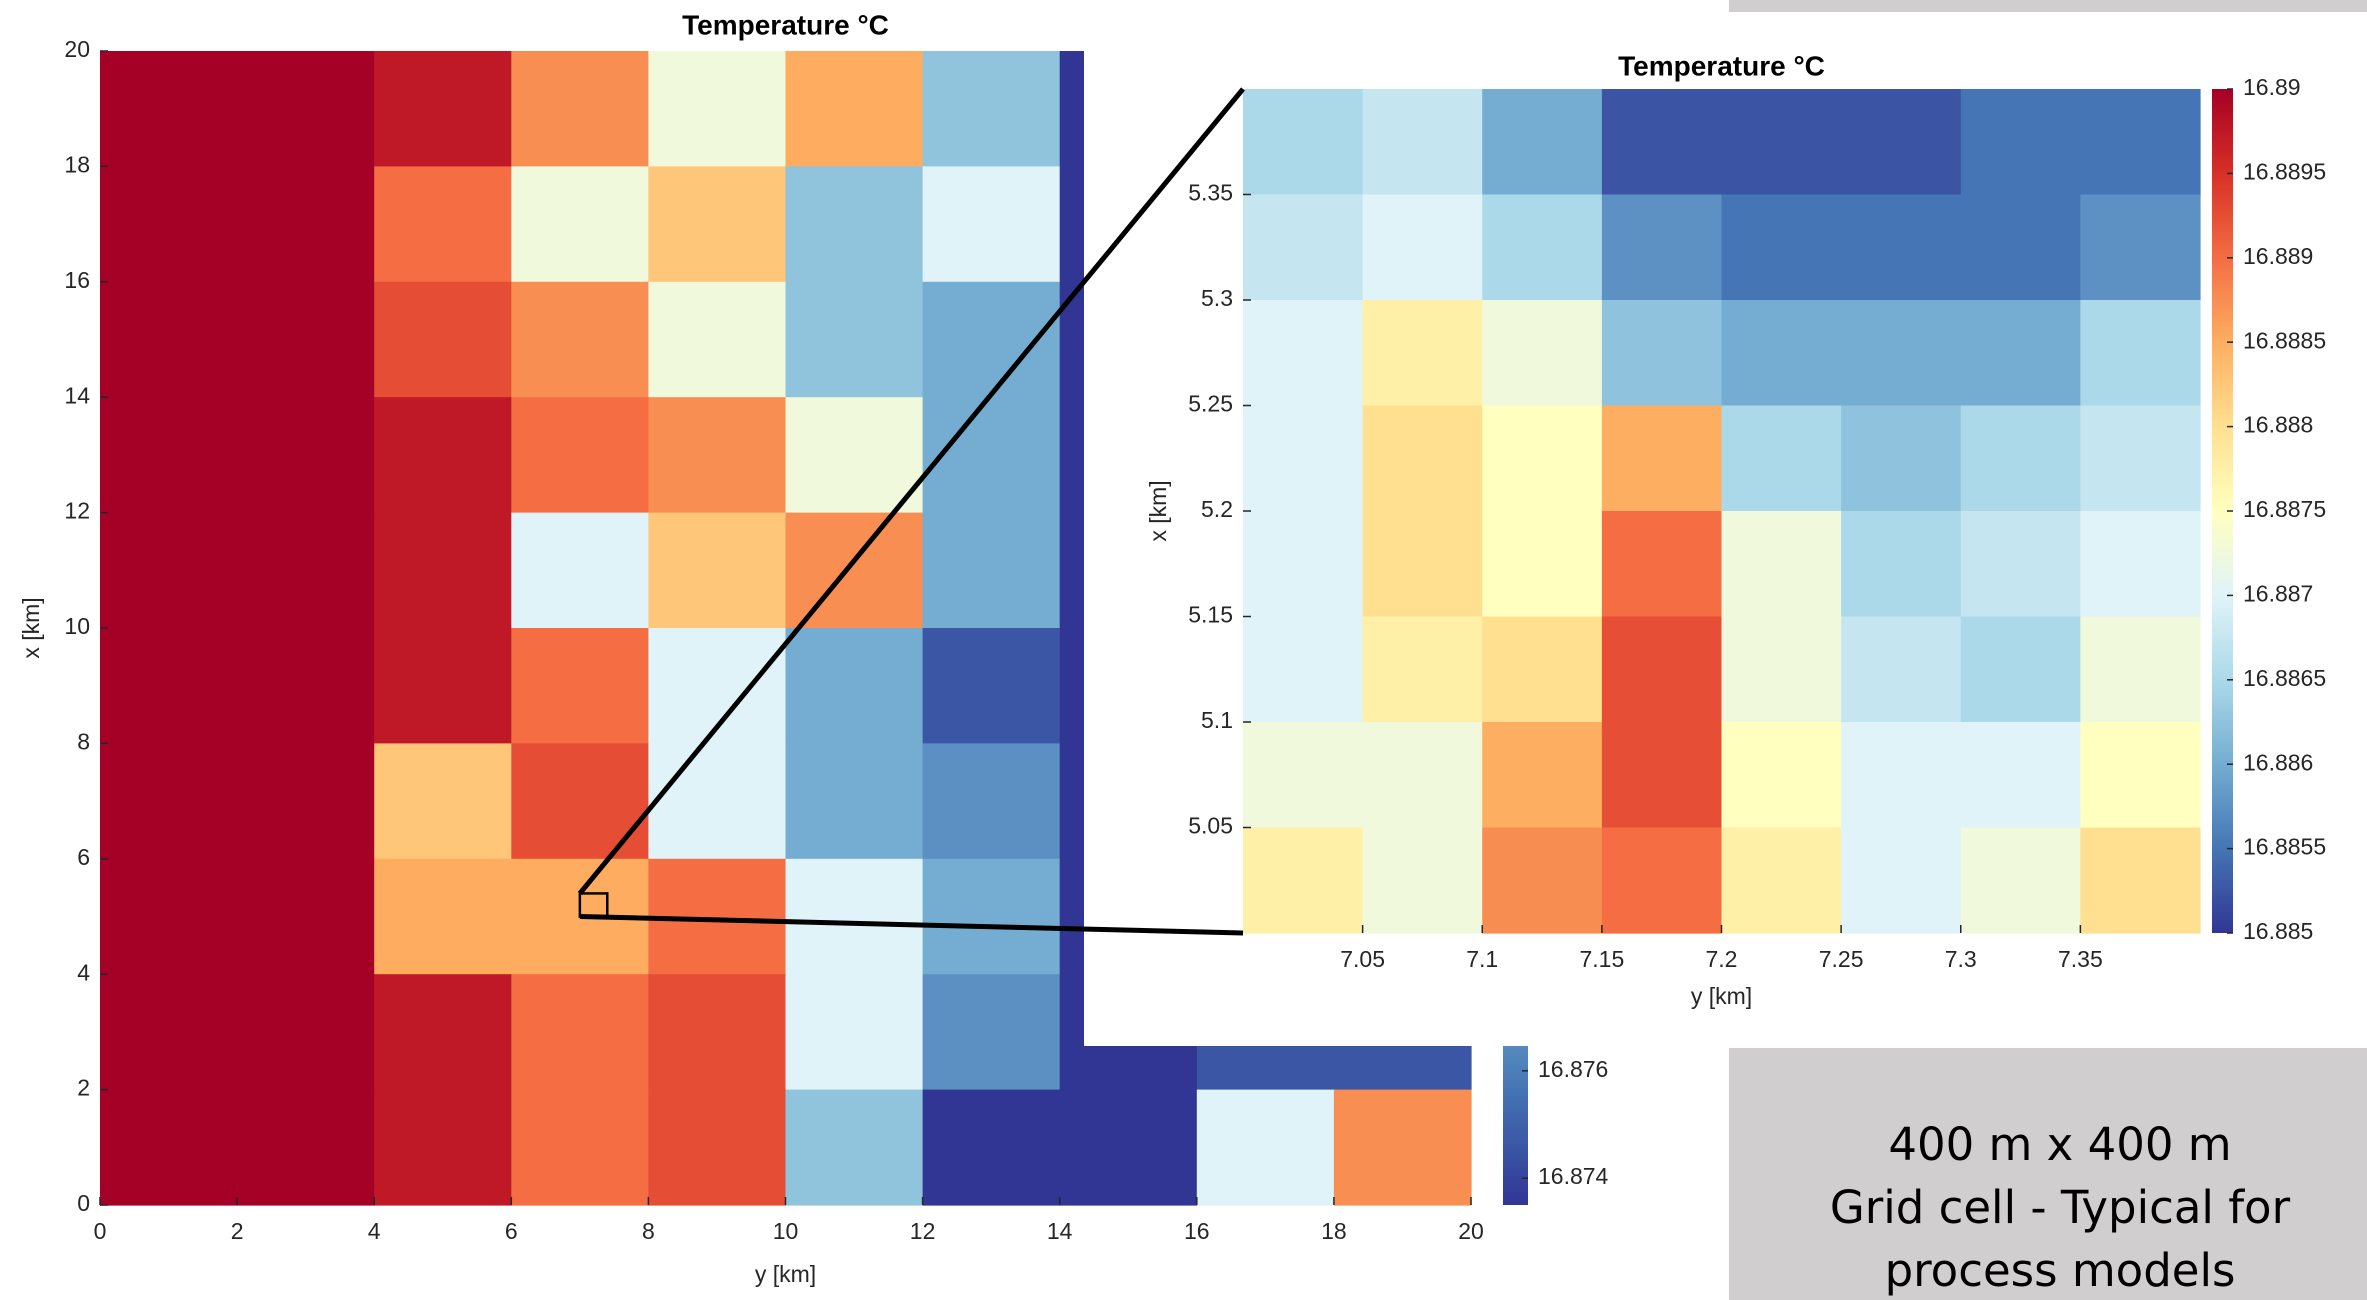  Describe the element at coordinates (1362, 959) in the screenshot. I see `x-tick-label: 7.05` at that location.